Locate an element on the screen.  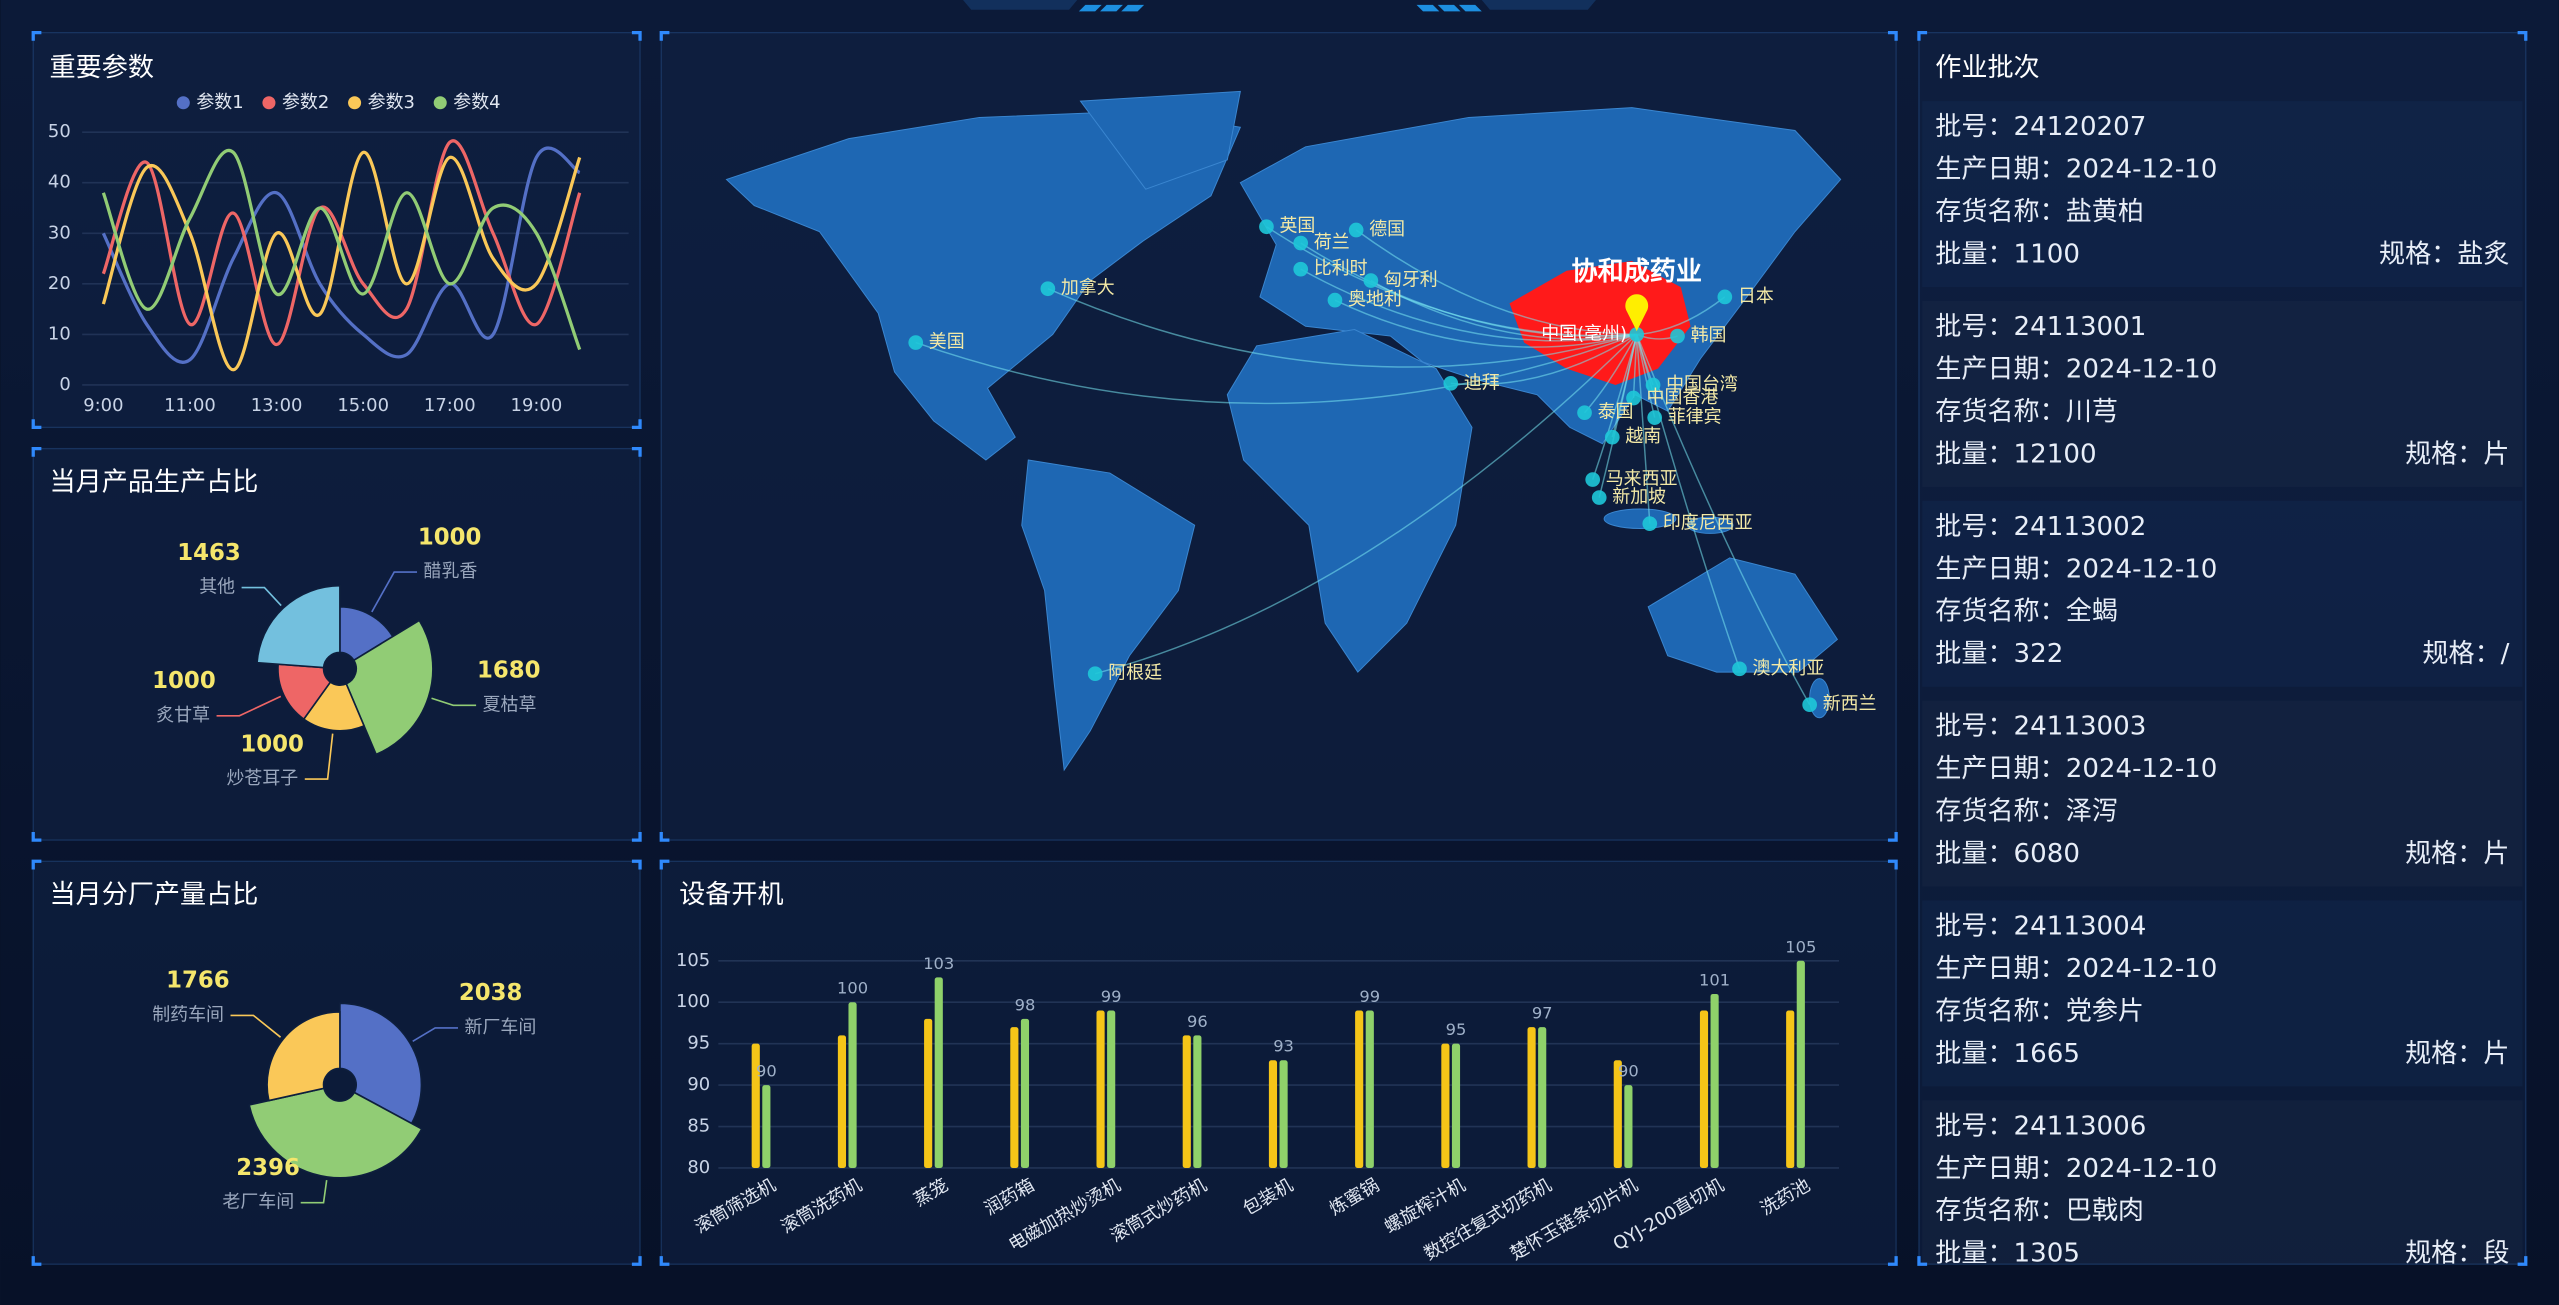
slice-value: 2396 is located at coordinates (268, 1168).